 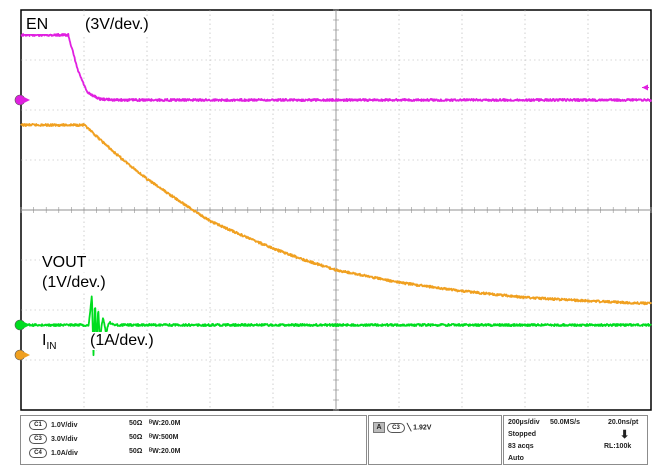 What do you see at coordinates (521, 446) in the screenshot?
I see `acquisition-count: 83 acqs` at bounding box center [521, 446].